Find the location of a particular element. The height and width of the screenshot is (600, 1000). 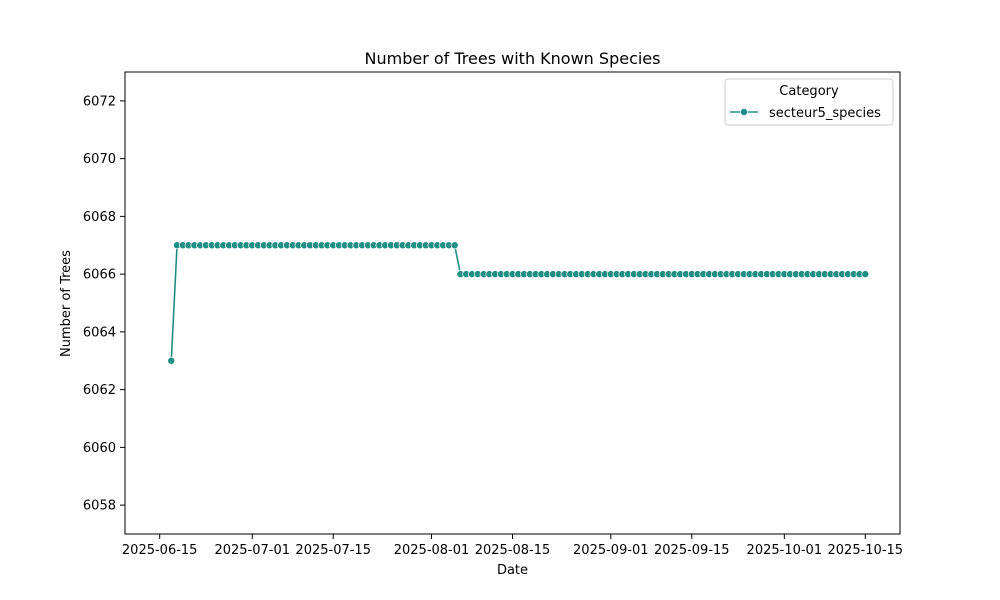

legend: Category secteur5_species is located at coordinates (809, 102).